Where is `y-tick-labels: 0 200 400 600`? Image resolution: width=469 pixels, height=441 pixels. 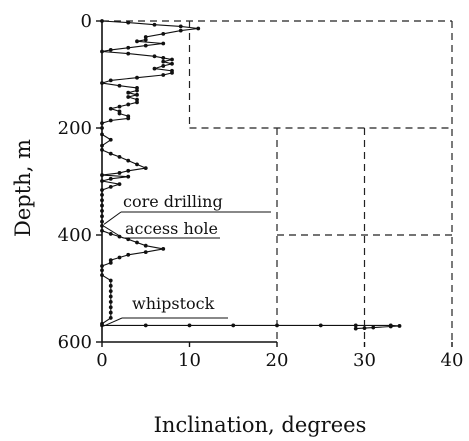
y-tick-labels: 0 200 400 600 is located at coordinates (75, 182).